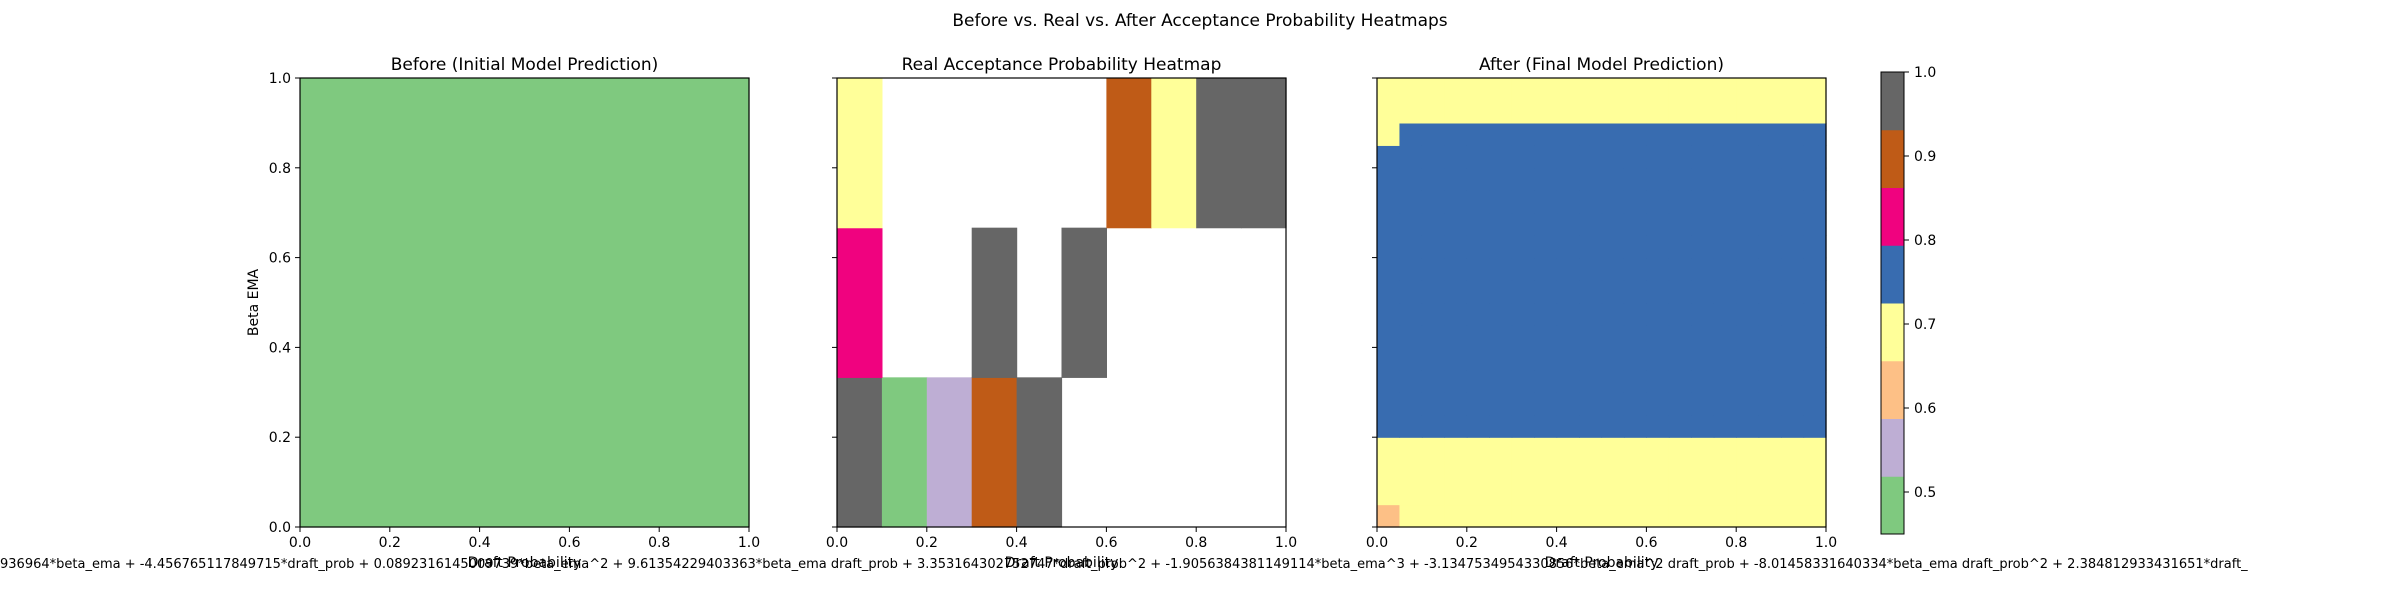  What do you see at coordinates (280, 169) in the screenshot?
I see `y-tick-label: 0.8` at bounding box center [280, 169].